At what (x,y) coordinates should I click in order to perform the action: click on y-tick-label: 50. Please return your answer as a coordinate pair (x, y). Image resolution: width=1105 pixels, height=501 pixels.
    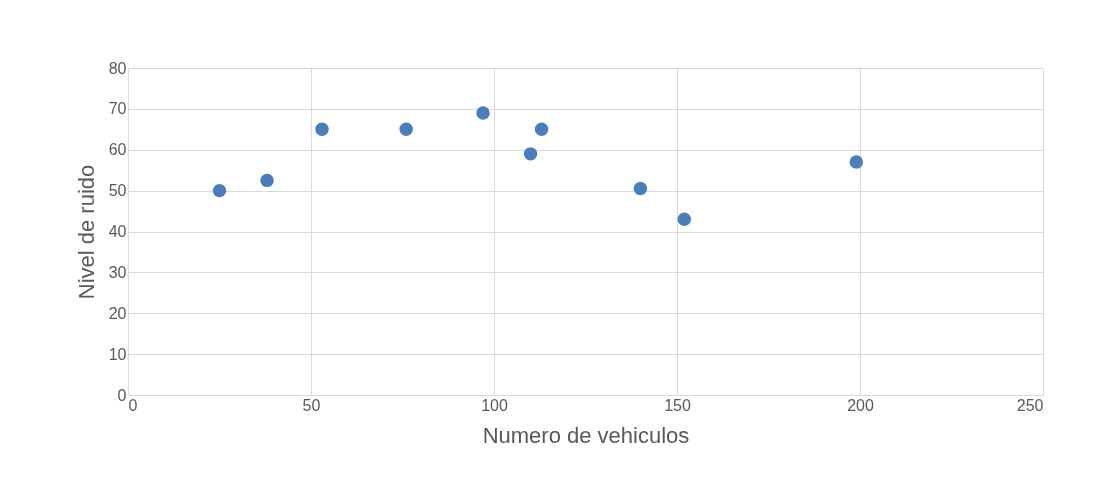
    Looking at the image, I should click on (117, 191).